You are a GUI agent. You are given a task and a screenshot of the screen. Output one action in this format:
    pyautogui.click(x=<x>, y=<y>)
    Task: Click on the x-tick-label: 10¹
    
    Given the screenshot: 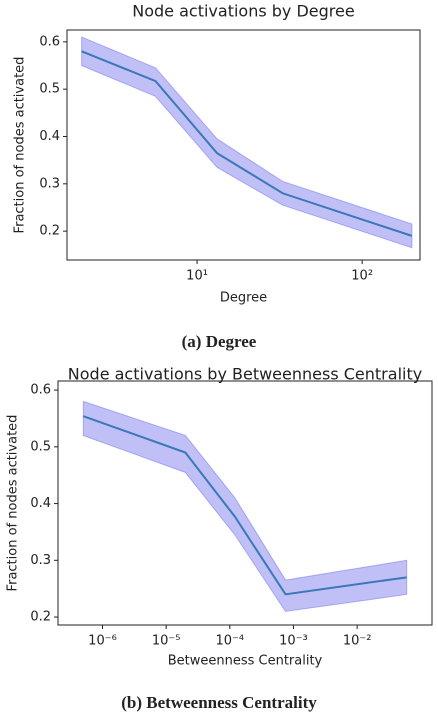 What is the action you would take?
    pyautogui.click(x=197, y=276)
    